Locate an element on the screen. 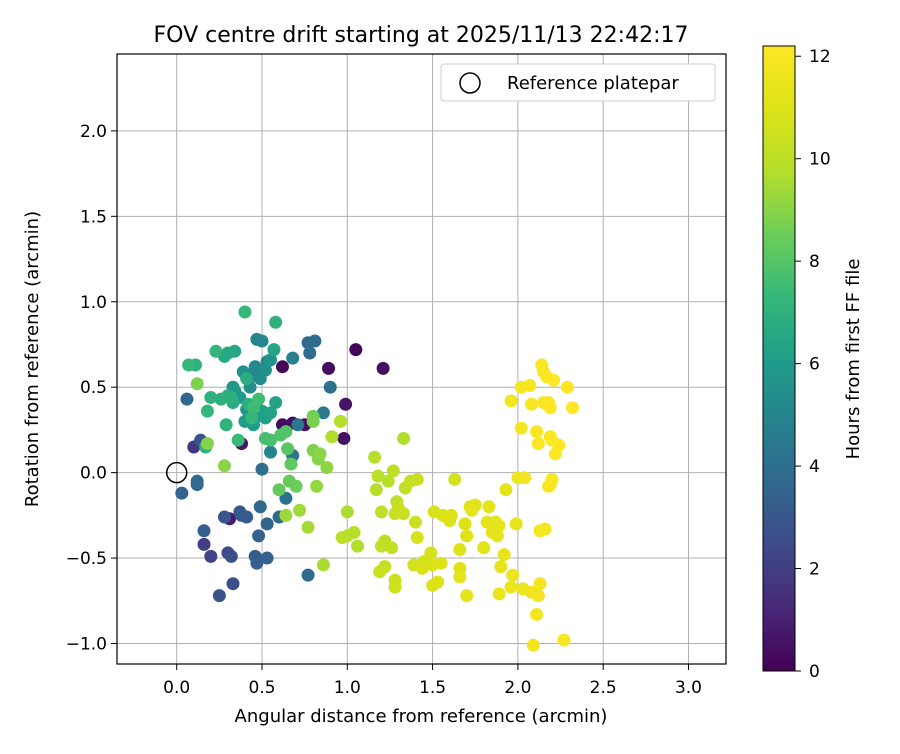  y-tick-label: 1.0 is located at coordinates (93, 303).